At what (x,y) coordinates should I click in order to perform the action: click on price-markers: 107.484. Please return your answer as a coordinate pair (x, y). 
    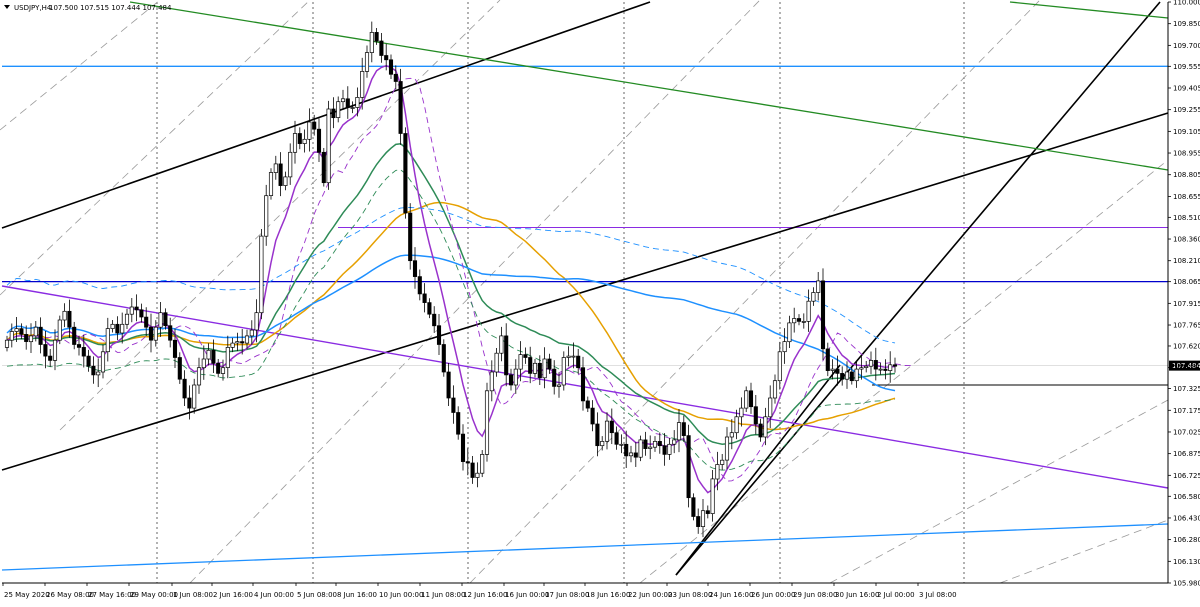
    Looking at the image, I should click on (1184, 365).